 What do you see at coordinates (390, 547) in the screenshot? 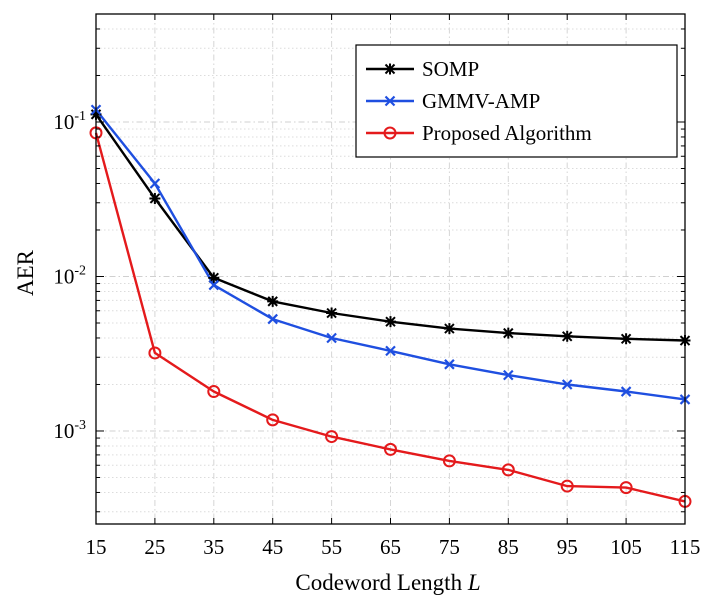
I see `x-tick-label: 65` at bounding box center [390, 547].